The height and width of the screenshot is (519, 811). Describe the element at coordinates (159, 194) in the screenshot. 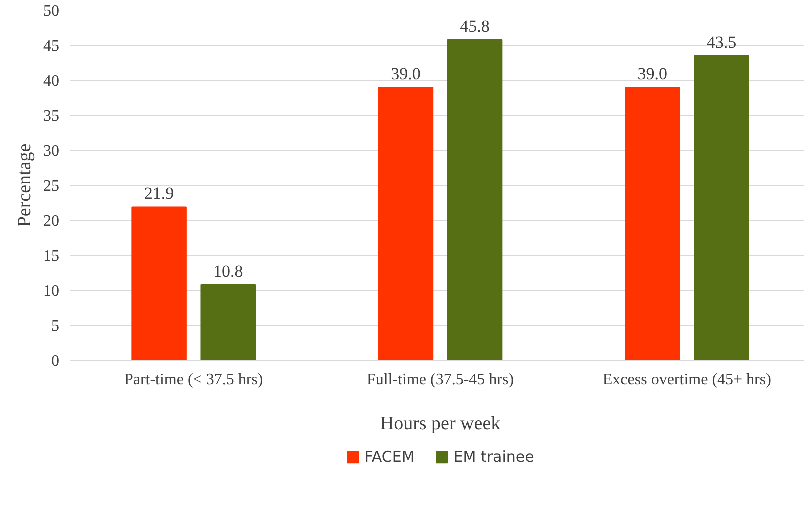

I see `data-label: 21.9` at that location.